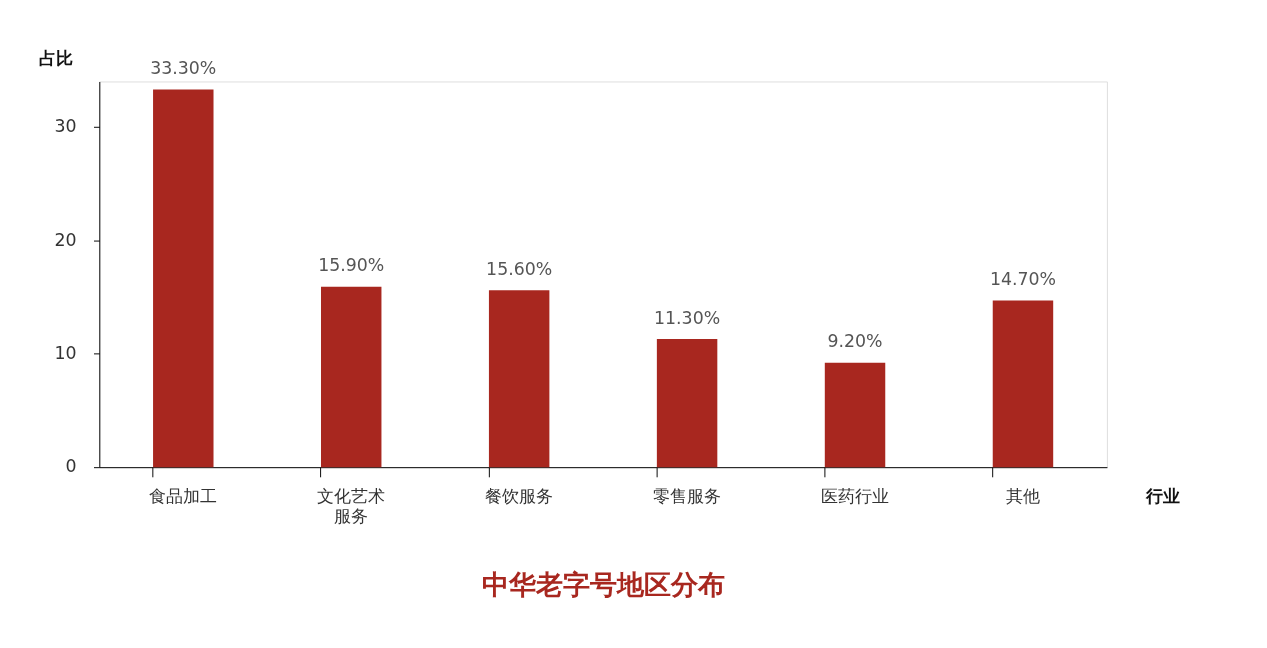 The width and height of the screenshot is (1267, 648). Describe the element at coordinates (351, 265) in the screenshot. I see `data-label: 15.90%` at that location.